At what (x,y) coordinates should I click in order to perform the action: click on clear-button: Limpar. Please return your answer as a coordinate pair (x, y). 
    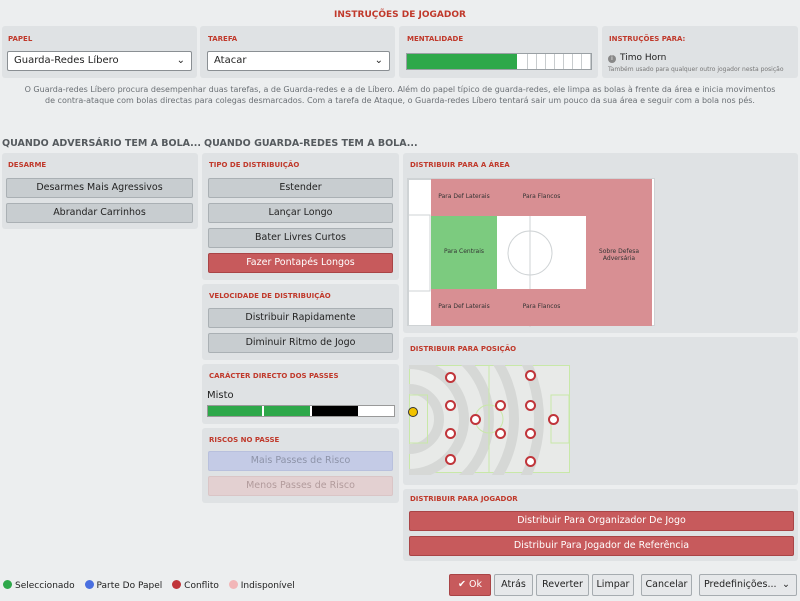
    Looking at the image, I should click on (613, 585).